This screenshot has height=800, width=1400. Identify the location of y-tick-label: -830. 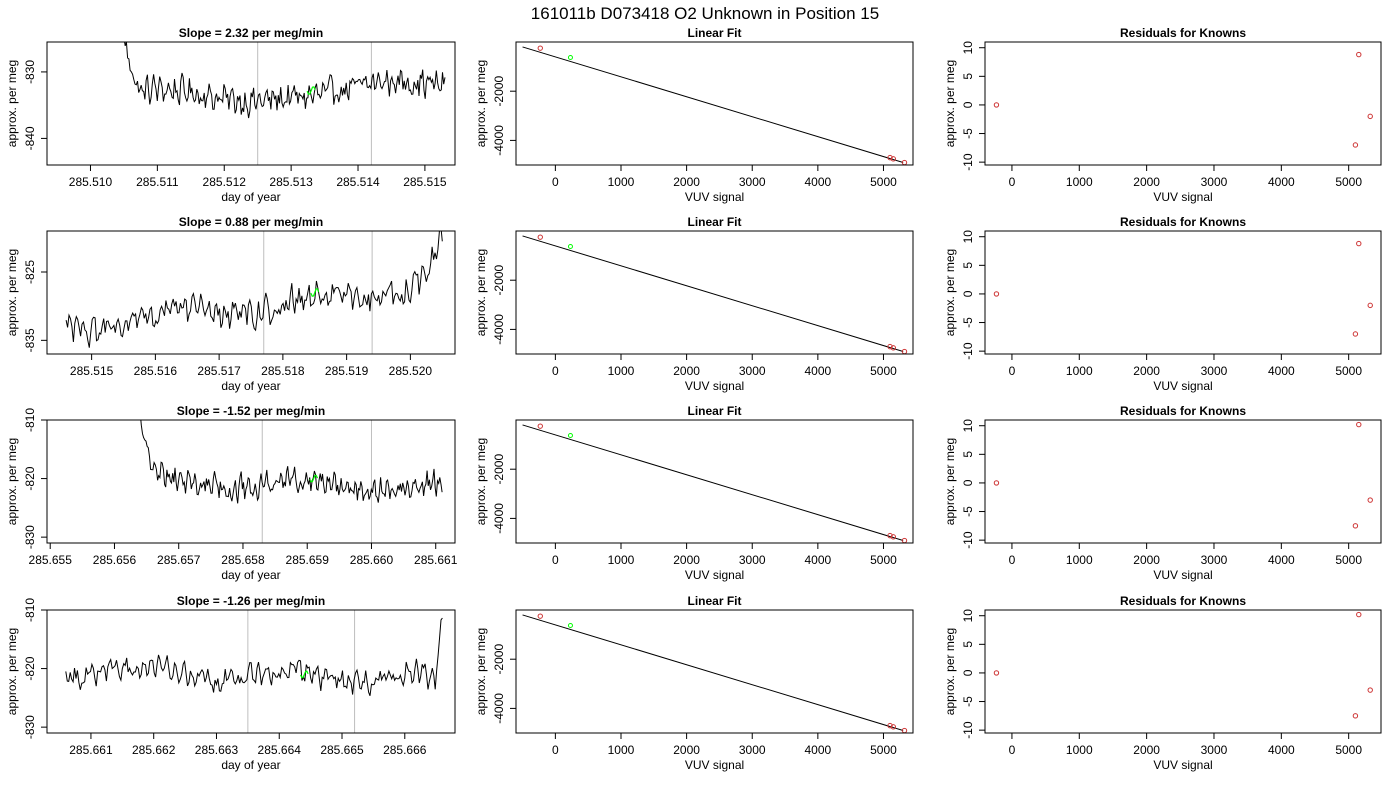
(30, 537).